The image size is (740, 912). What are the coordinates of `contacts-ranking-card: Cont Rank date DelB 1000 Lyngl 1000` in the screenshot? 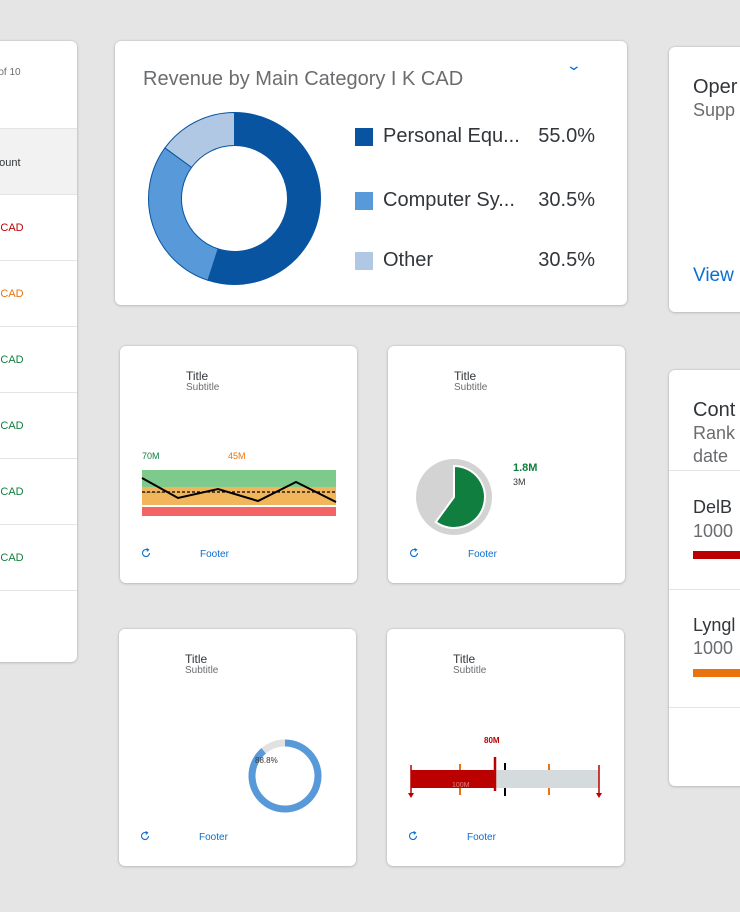 It's located at (704, 578).